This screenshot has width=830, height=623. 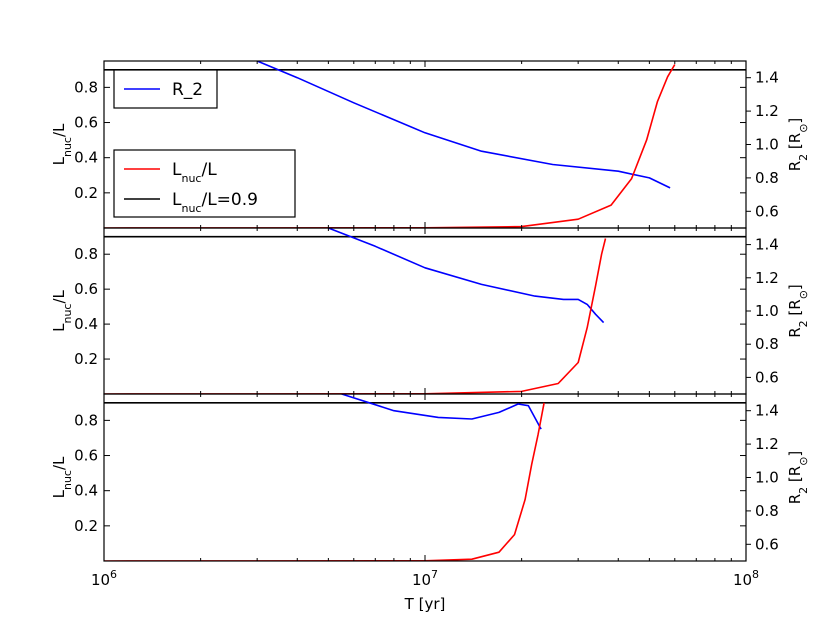 I want to click on left-ylabel-bottom-main: L, so click(x=59, y=493).